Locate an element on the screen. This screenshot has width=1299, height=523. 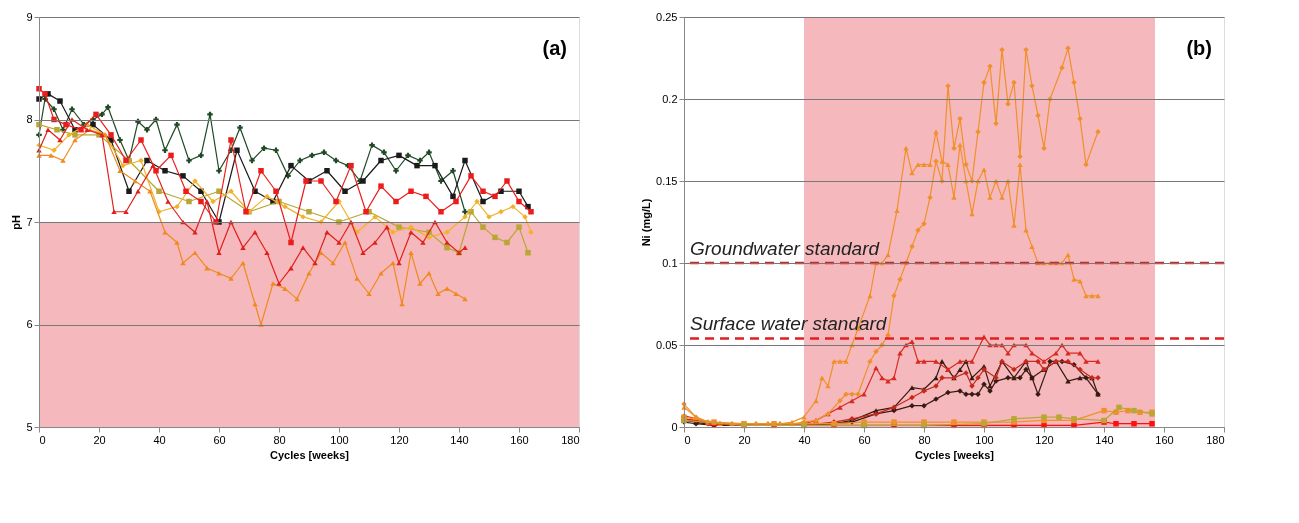
y-tick-label: 5 is located at coordinates (29, 426).